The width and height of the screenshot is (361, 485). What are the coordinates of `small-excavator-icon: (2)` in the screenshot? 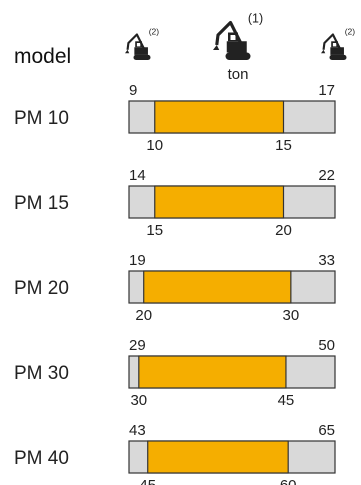 It's located at (142, 43).